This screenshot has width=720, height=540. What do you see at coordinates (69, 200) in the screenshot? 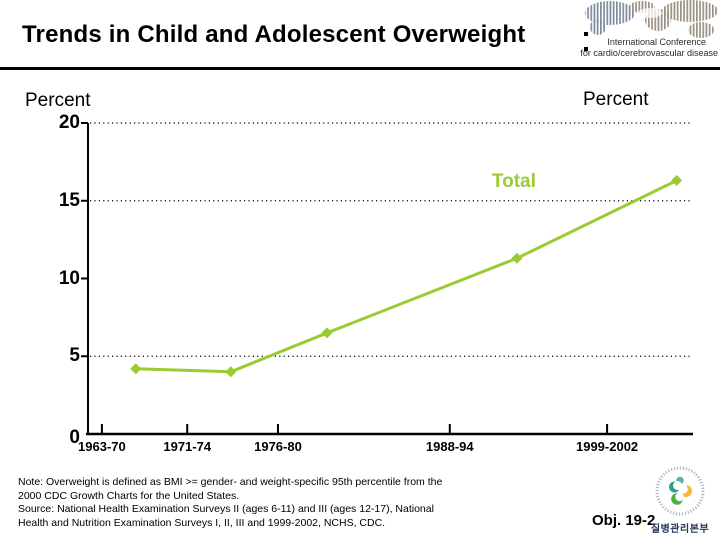
I see `y-axis-tick-label: 15` at bounding box center [69, 200].